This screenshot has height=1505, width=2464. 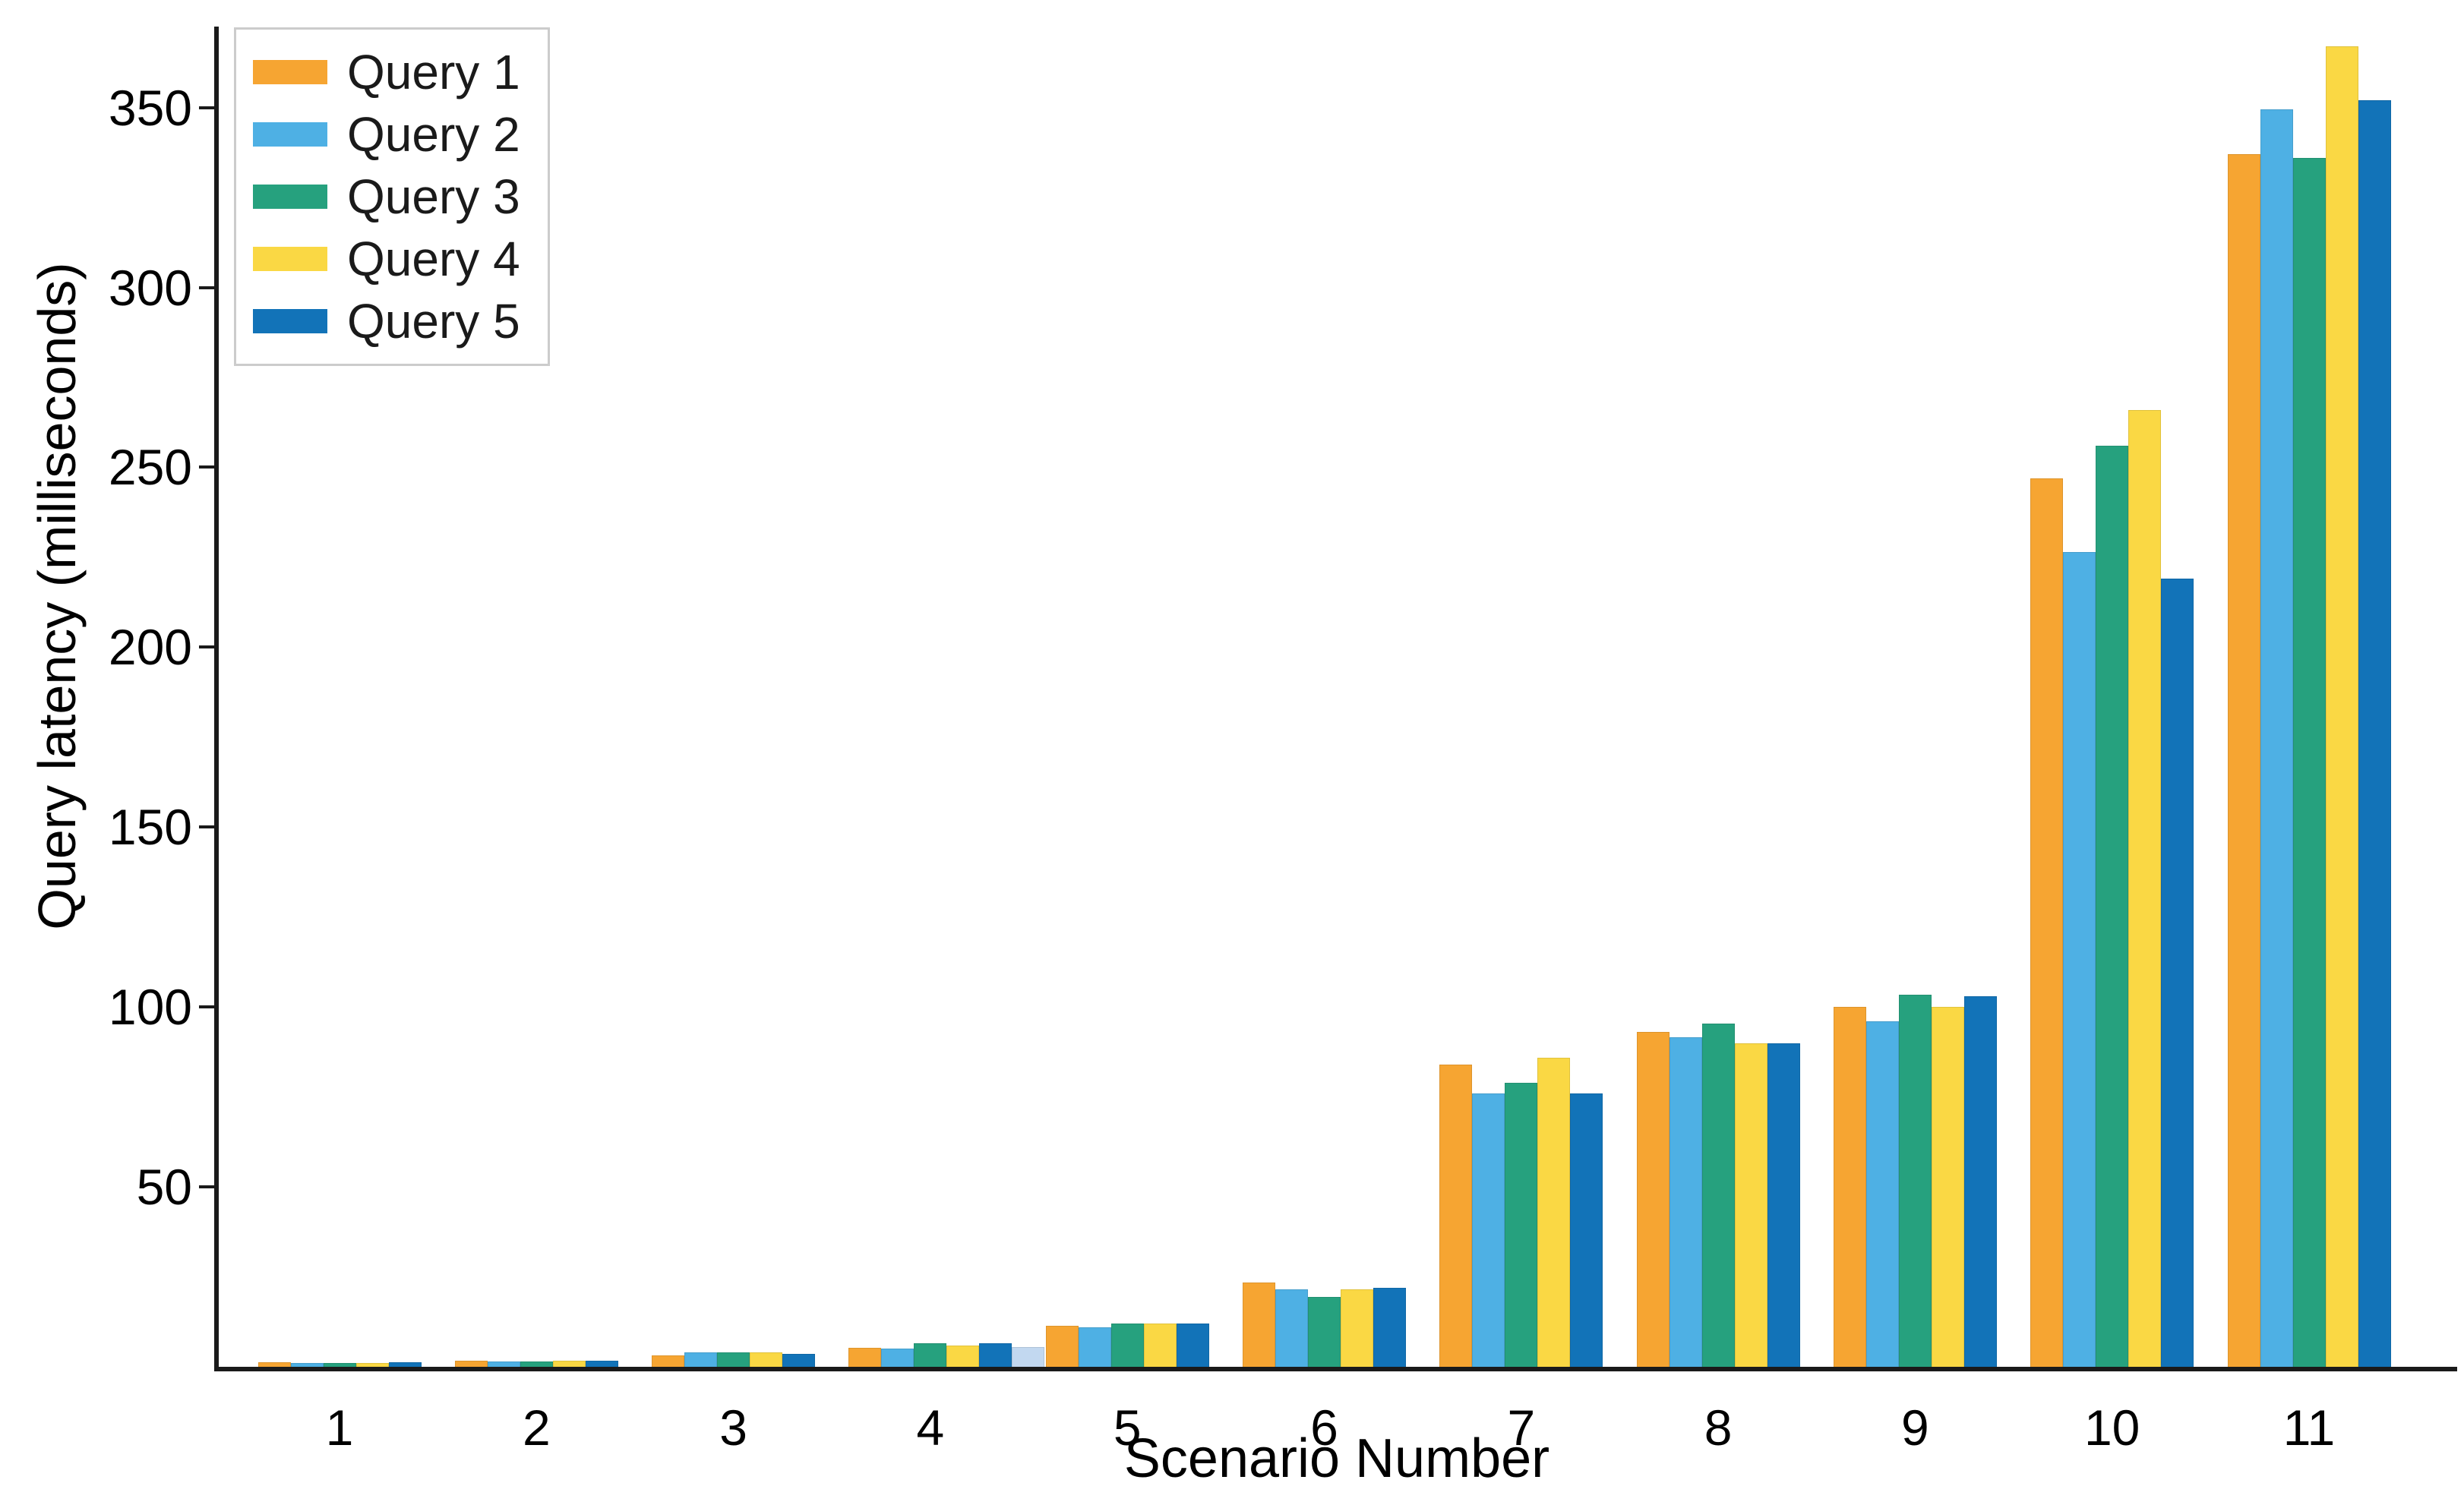 I want to click on x-tick-label-8: 8, so click(x=1718, y=1427).